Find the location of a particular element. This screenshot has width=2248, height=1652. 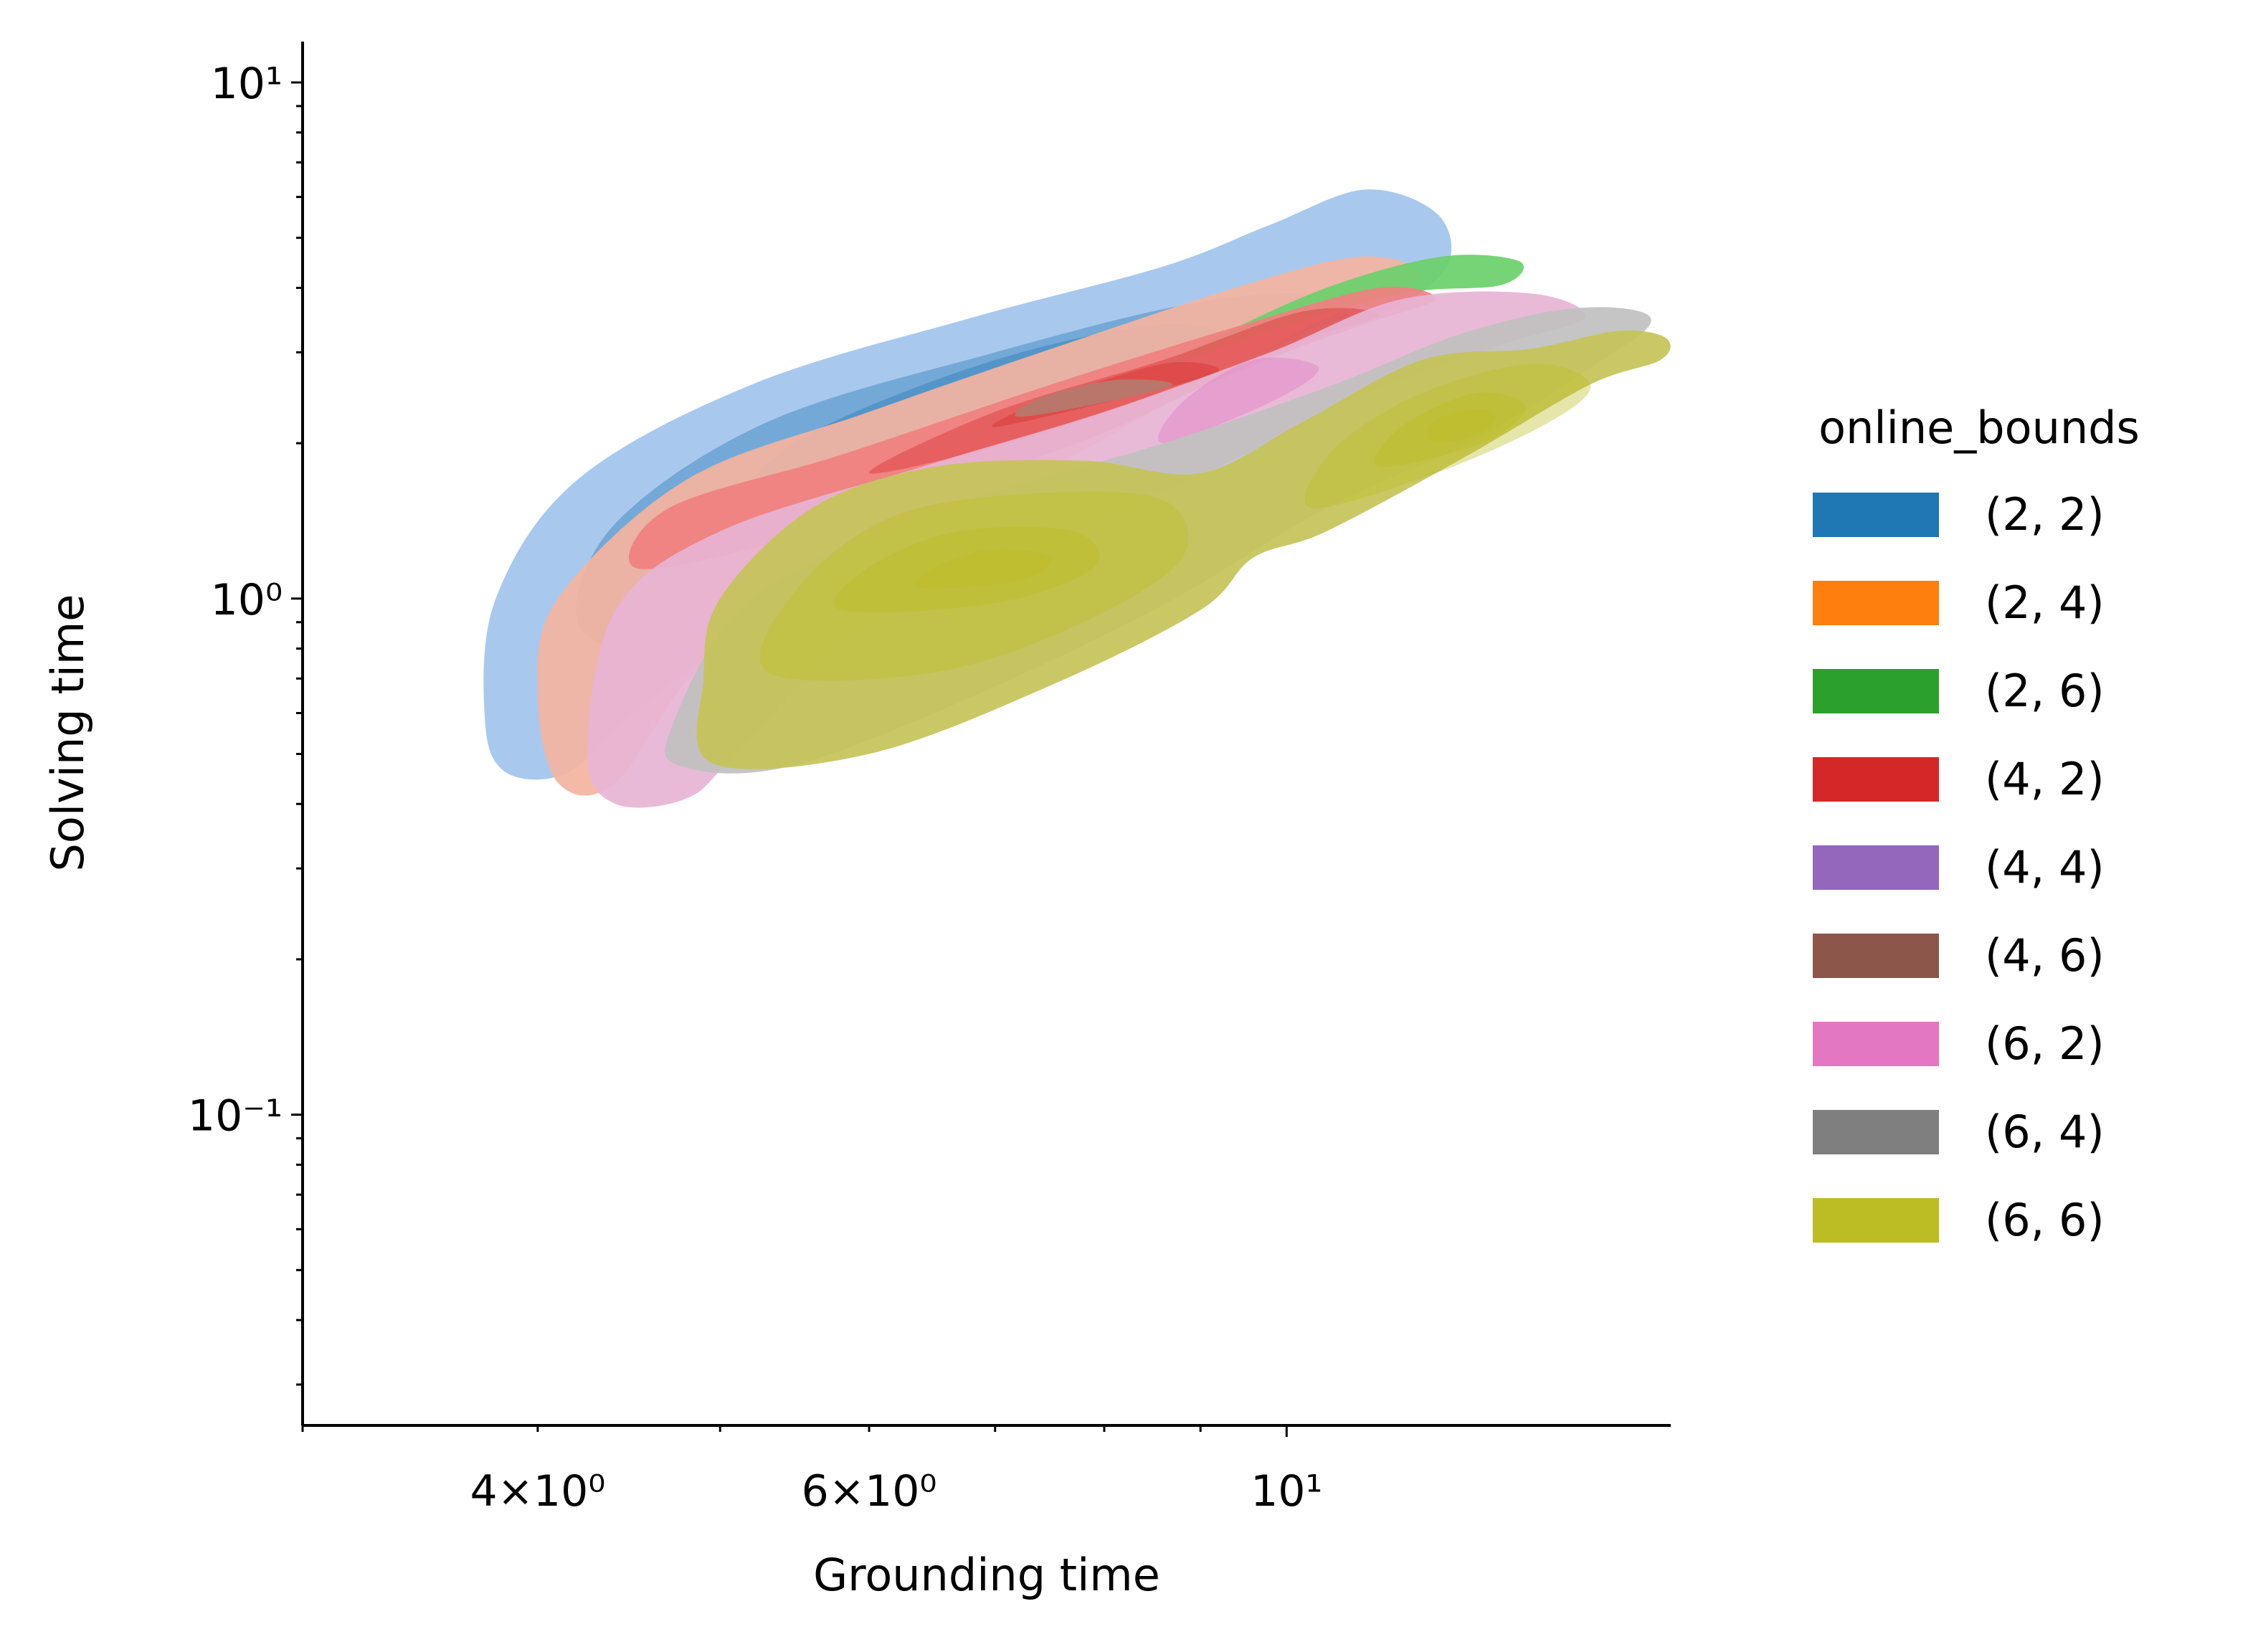

x-tick-label: 6×10⁰ is located at coordinates (870, 1491).